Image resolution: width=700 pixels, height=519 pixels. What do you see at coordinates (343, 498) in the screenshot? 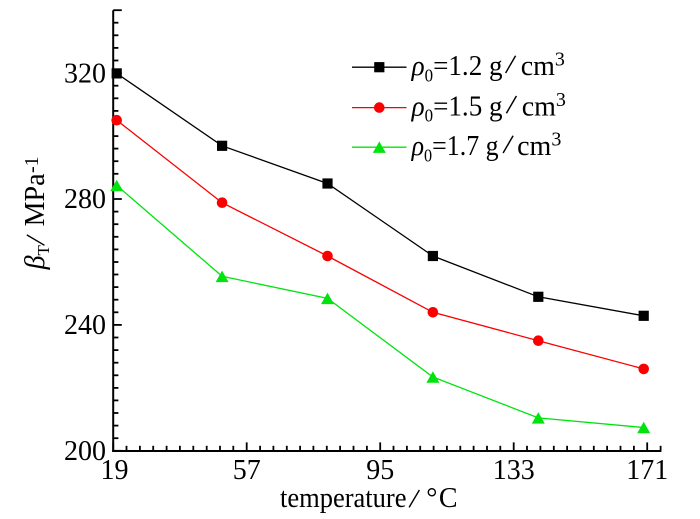
I see `svg-text: temperature` at bounding box center [343, 498].